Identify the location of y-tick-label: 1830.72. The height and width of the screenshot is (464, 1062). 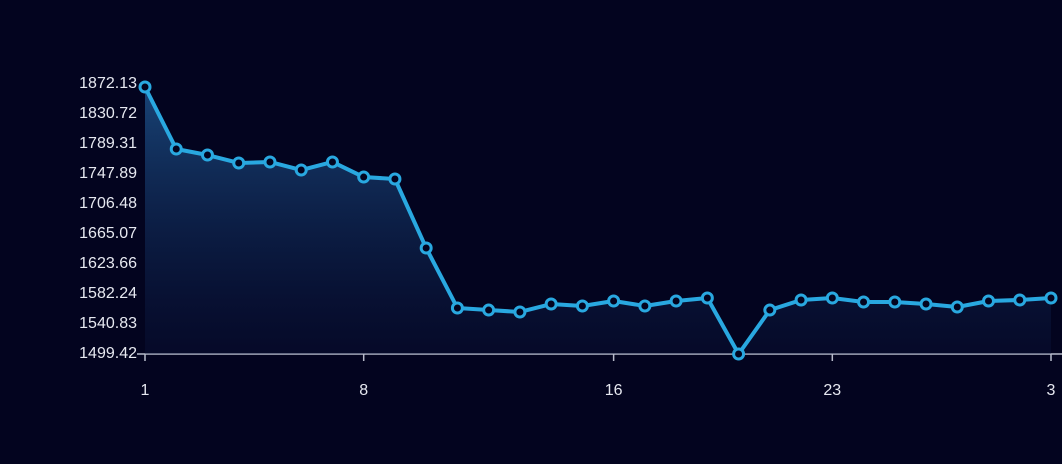
(108, 113).